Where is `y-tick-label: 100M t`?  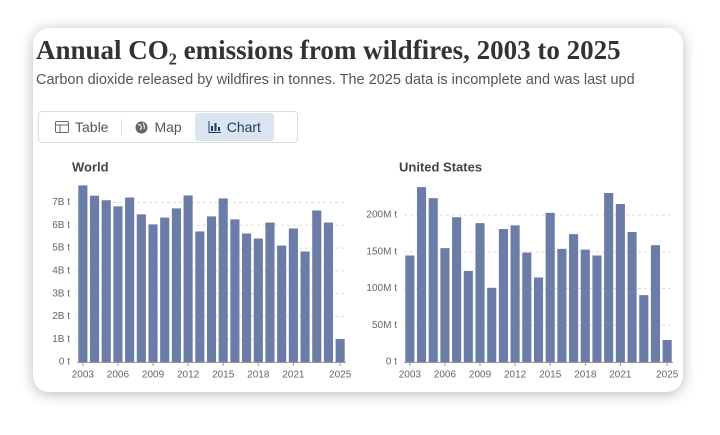 y-tick-label: 100M t is located at coordinates (381, 288).